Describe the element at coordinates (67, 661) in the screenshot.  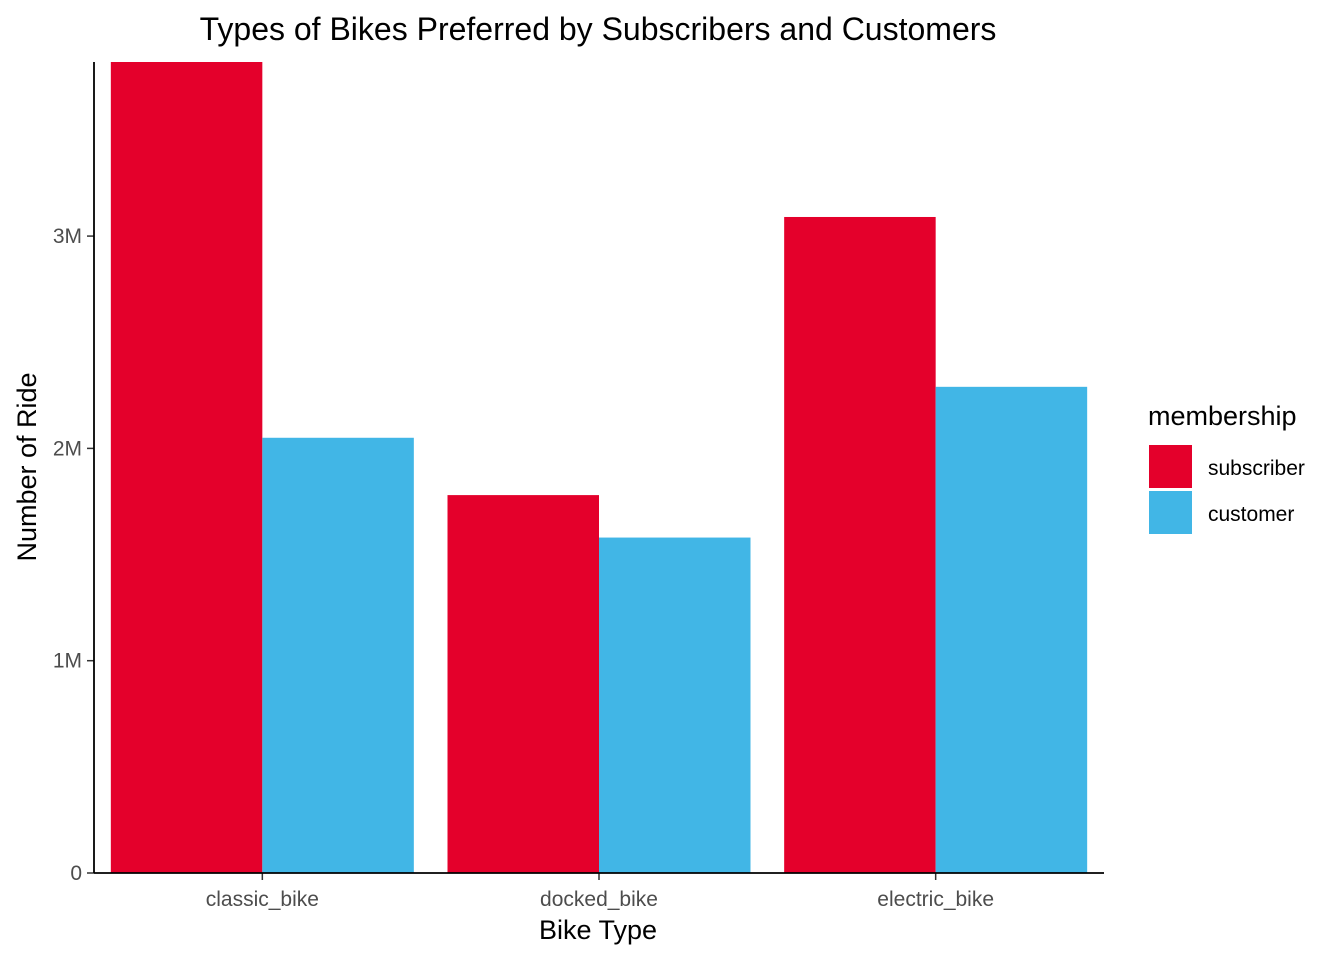
I see `y-tick-label: 1M` at that location.